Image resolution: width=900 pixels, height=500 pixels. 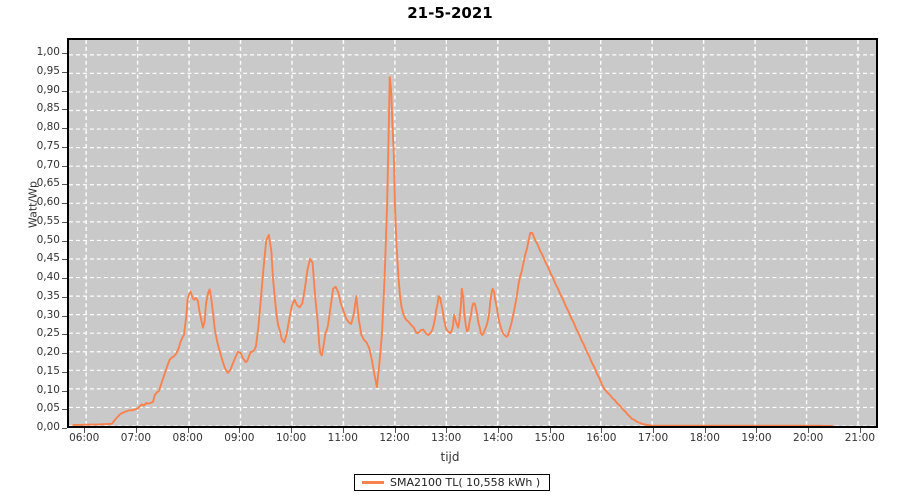 I want to click on y-axis-tick-label: 0,20, so click(x=48, y=352).